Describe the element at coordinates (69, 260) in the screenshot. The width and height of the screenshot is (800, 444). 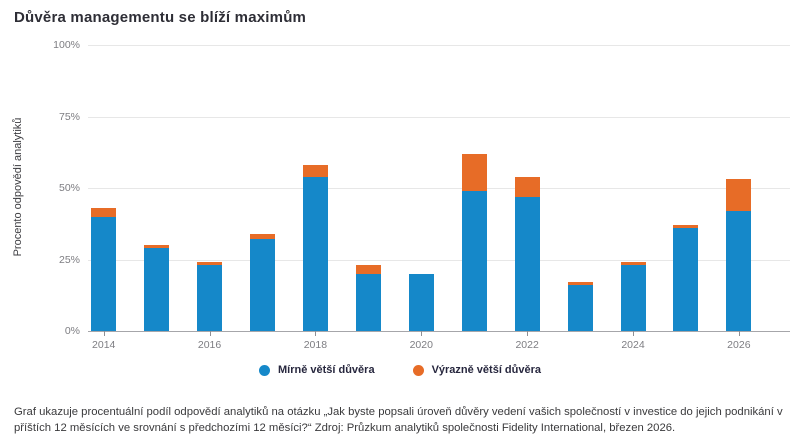
I see `y-tick-label: 25%` at that location.